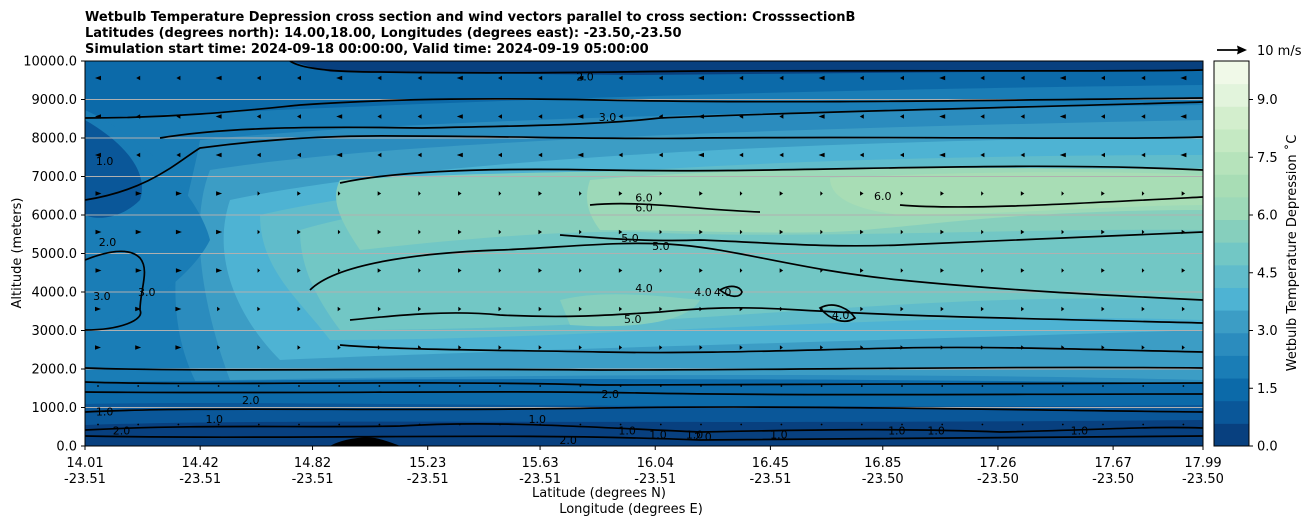 Image resolution: width=1312 pixels, height=526 pixels. What do you see at coordinates (1259, 51) in the screenshot?
I see `quiver-key: 10 m/s` at bounding box center [1259, 51].